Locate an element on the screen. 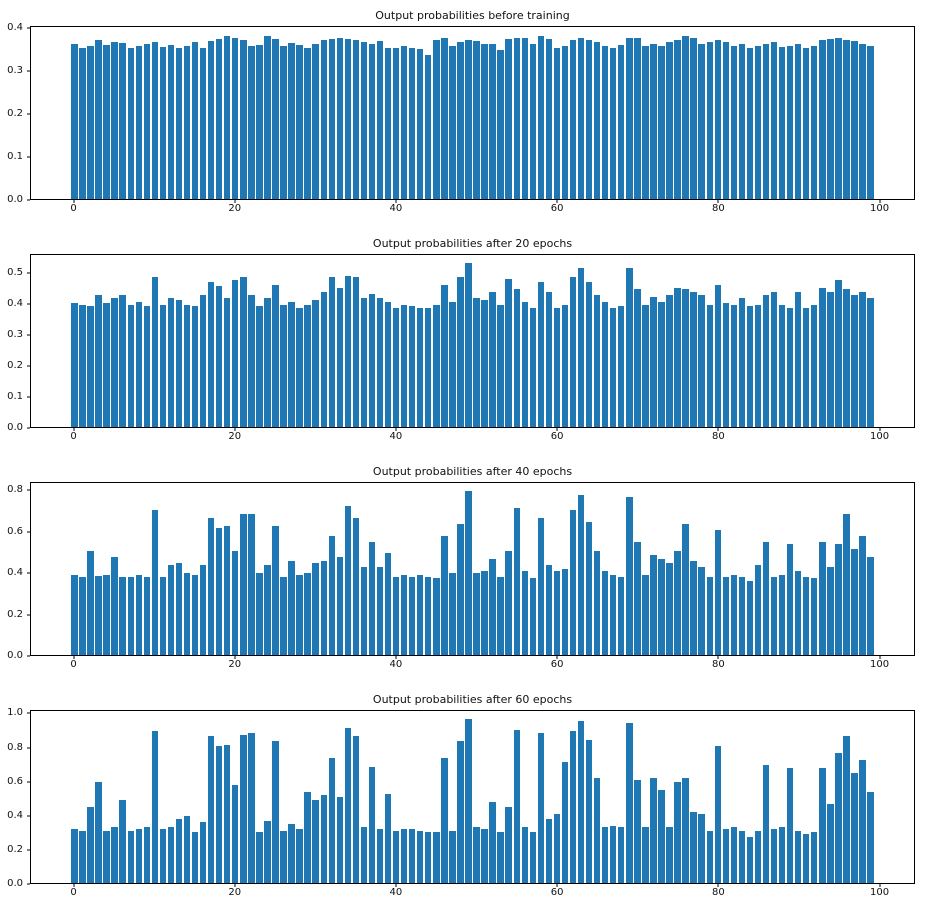 The image size is (928, 909). chart-title: Output probabilities after 20 epochs is located at coordinates (472, 243).